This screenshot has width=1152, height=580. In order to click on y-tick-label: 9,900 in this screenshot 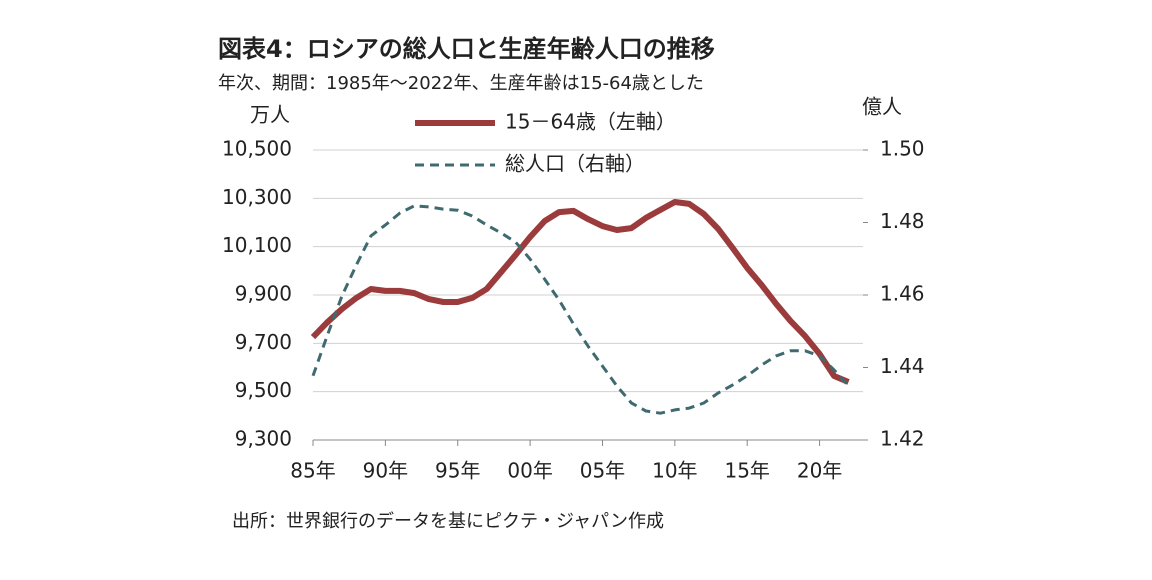, I will do `click(263, 294)`.